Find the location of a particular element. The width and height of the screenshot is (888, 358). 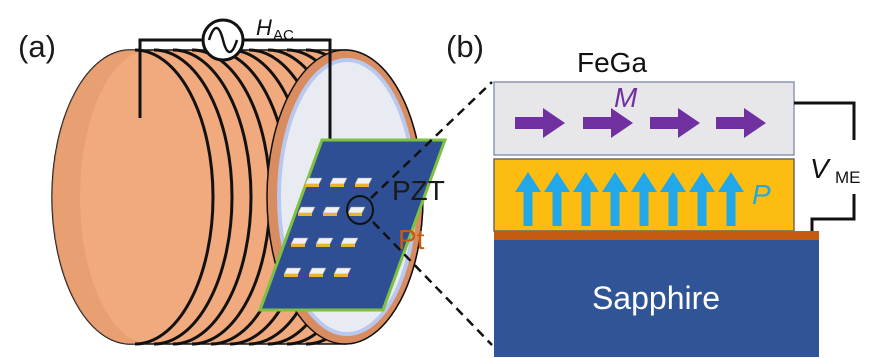

lead-wire-right is located at coordinates (287, 94).